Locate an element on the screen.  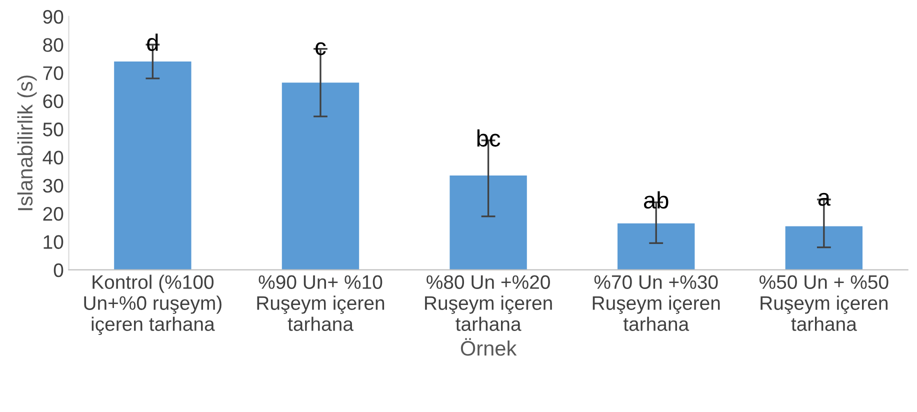
x-tick-label: %70 Un +%30 Ruşeym içeren tarhana is located at coordinates (656, 303).